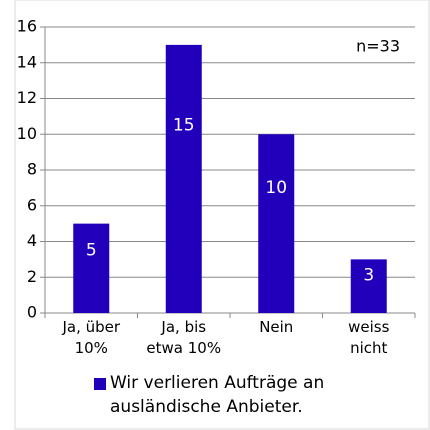 The height and width of the screenshot is (430, 430). Describe the element at coordinates (27, 26) in the screenshot. I see `y-tick-label: 16` at that location.